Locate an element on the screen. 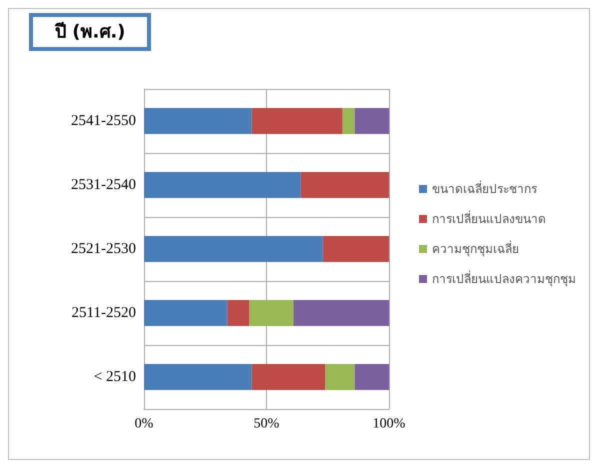 Image resolution: width=598 pixels, height=468 pixels. chart-title: ปี (พ.ศ.) is located at coordinates (90, 32).